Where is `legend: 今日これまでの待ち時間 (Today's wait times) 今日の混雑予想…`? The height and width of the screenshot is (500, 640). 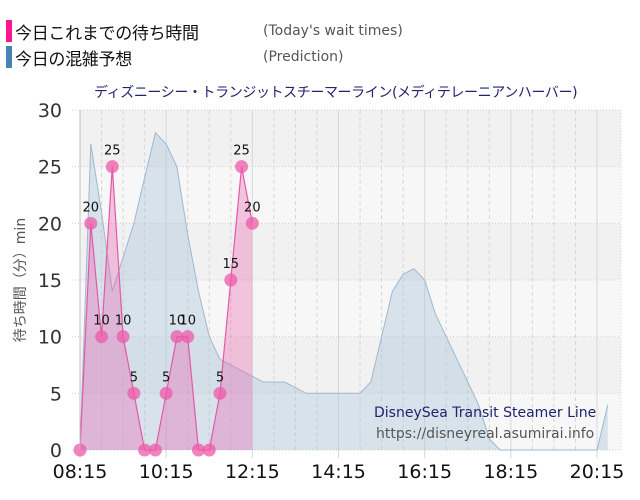 legend: 今日これまでの待ち時間 (Today's wait times) 今日の混雑予想… is located at coordinates (204, 44).